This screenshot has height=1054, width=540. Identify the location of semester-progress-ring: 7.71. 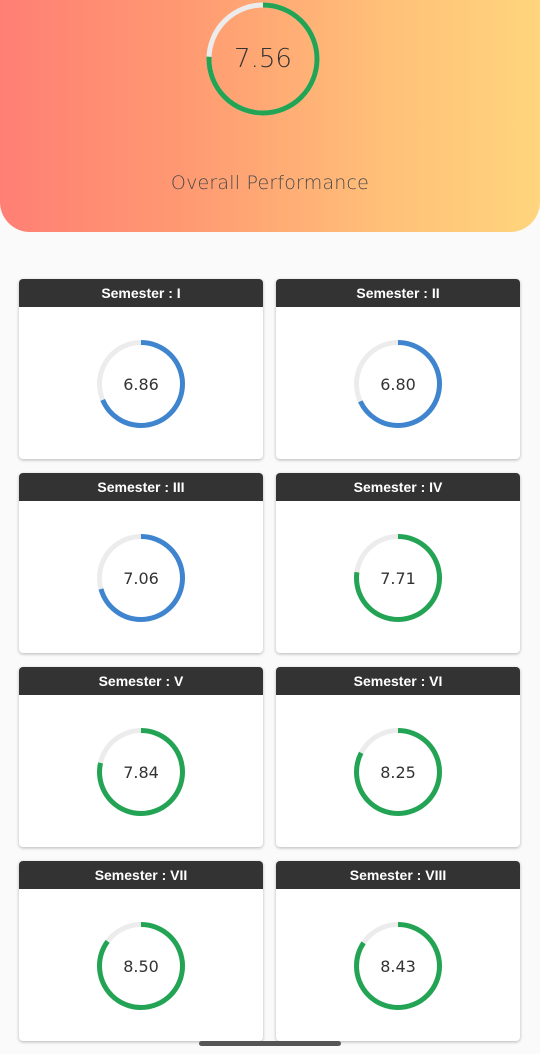
(398, 578).